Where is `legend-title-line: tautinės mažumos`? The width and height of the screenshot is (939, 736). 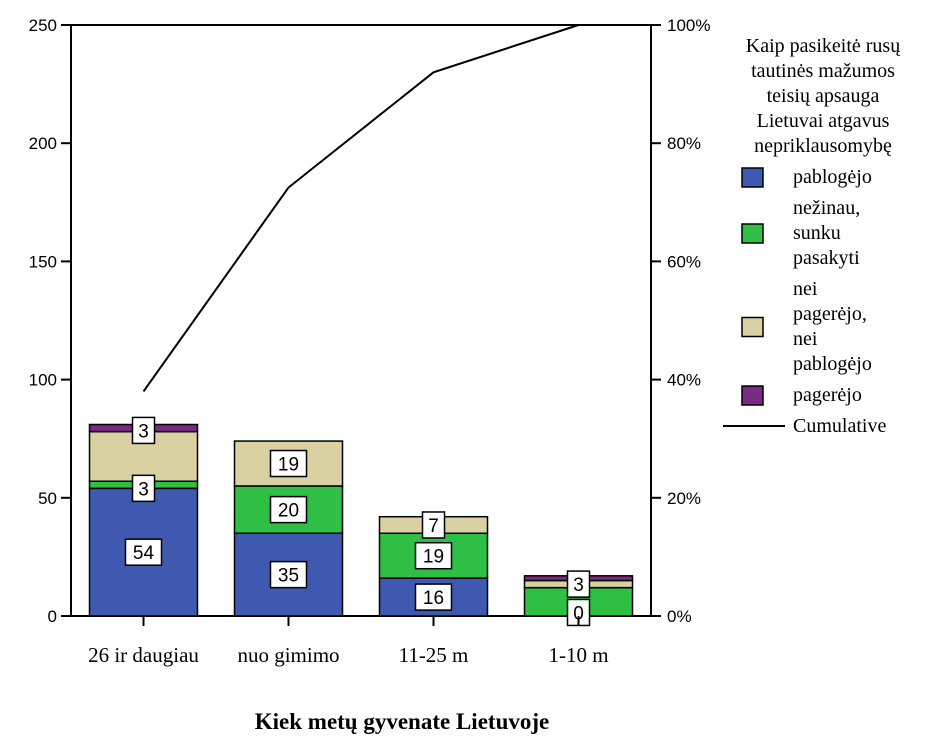 legend-title-line: tautinės mažumos is located at coordinates (823, 71).